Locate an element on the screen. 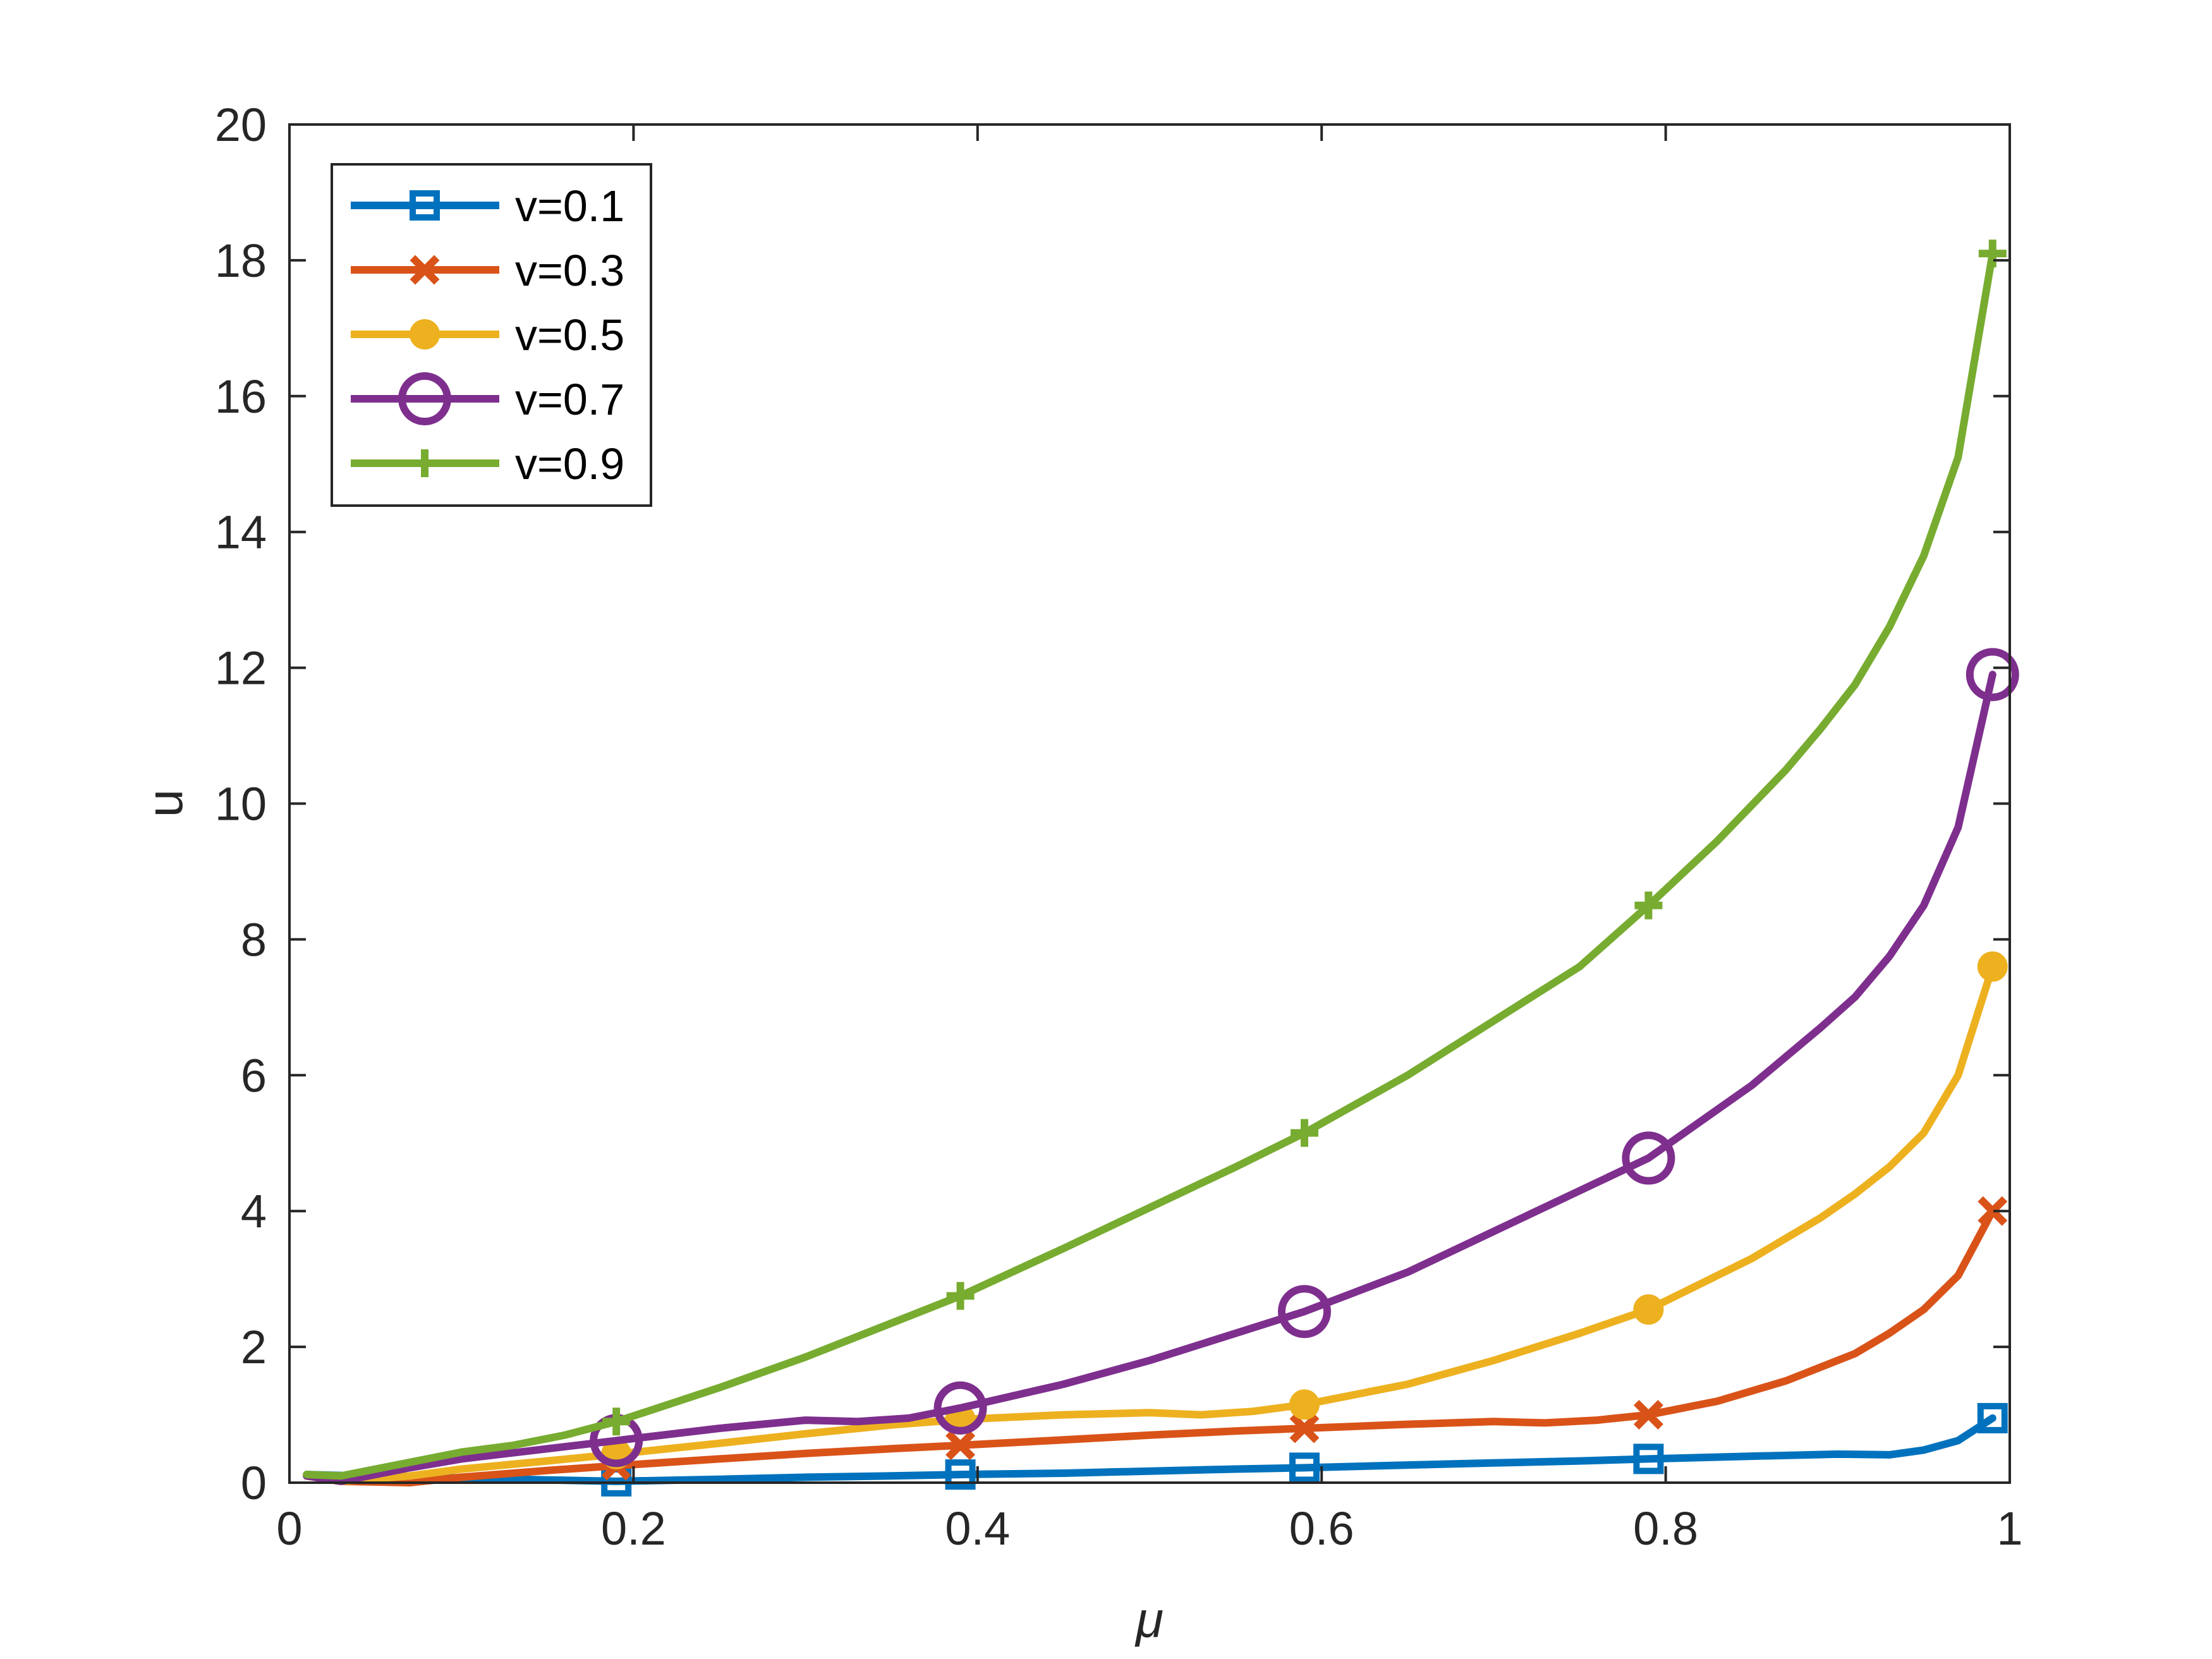 Image resolution: width=2212 pixels, height=1659 pixels. y-tick-label: 0 is located at coordinates (254, 1483).